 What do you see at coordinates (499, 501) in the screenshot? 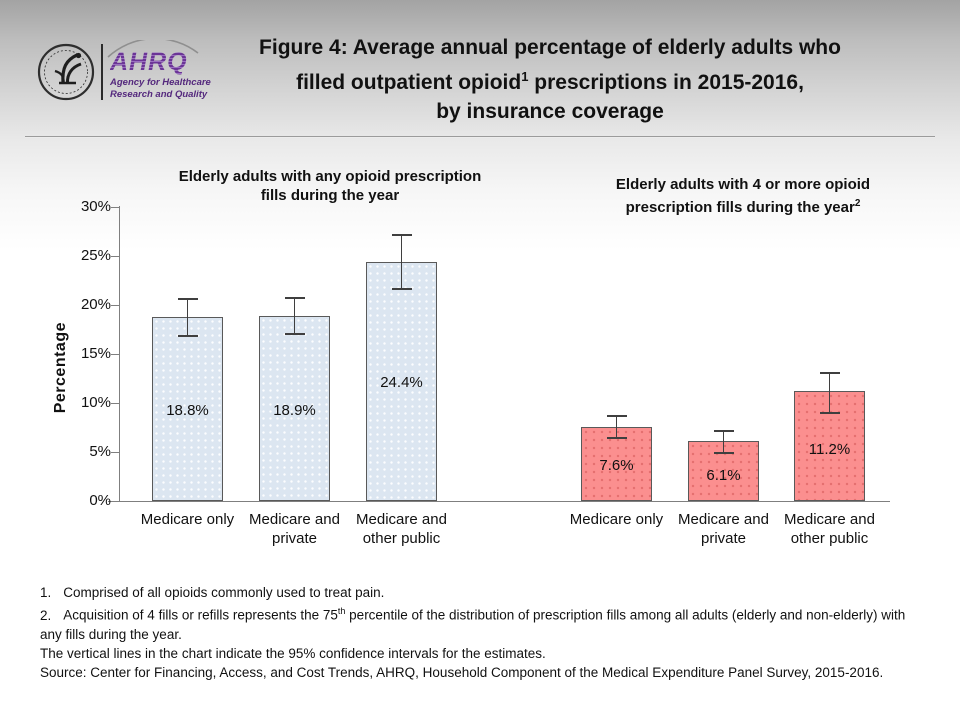
I see `x-axis-line` at bounding box center [499, 501].